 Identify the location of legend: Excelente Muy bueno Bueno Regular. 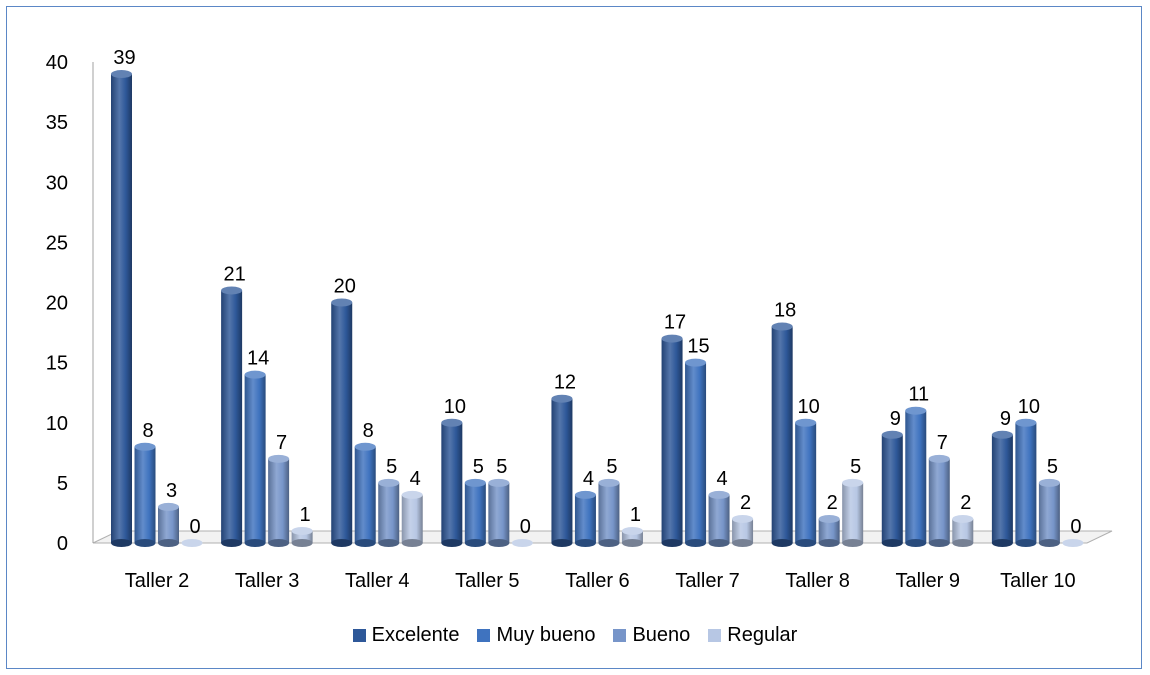
(575, 635).